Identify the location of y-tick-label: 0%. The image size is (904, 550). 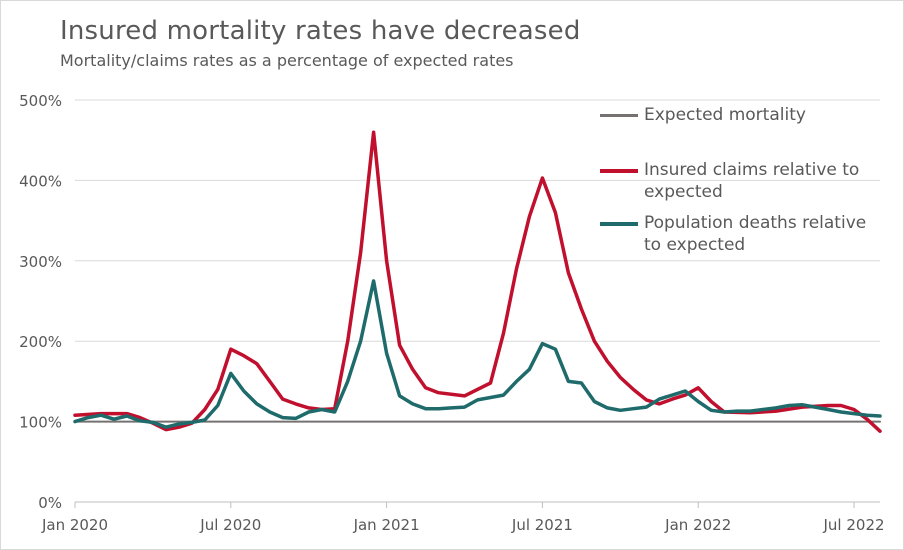
(50, 503).